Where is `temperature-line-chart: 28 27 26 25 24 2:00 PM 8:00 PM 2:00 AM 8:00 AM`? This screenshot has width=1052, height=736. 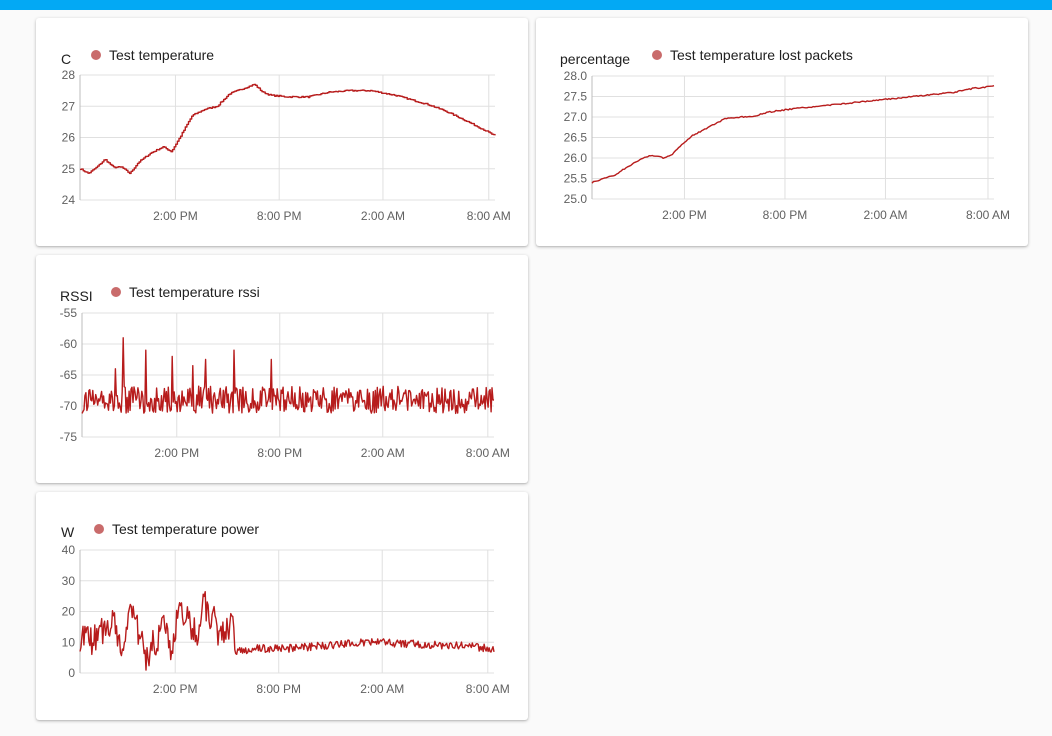
temperature-line-chart: 28 27 26 25 24 2:00 PM 8:00 PM 2:00 AM 8:00 AM is located at coordinates (282, 132).